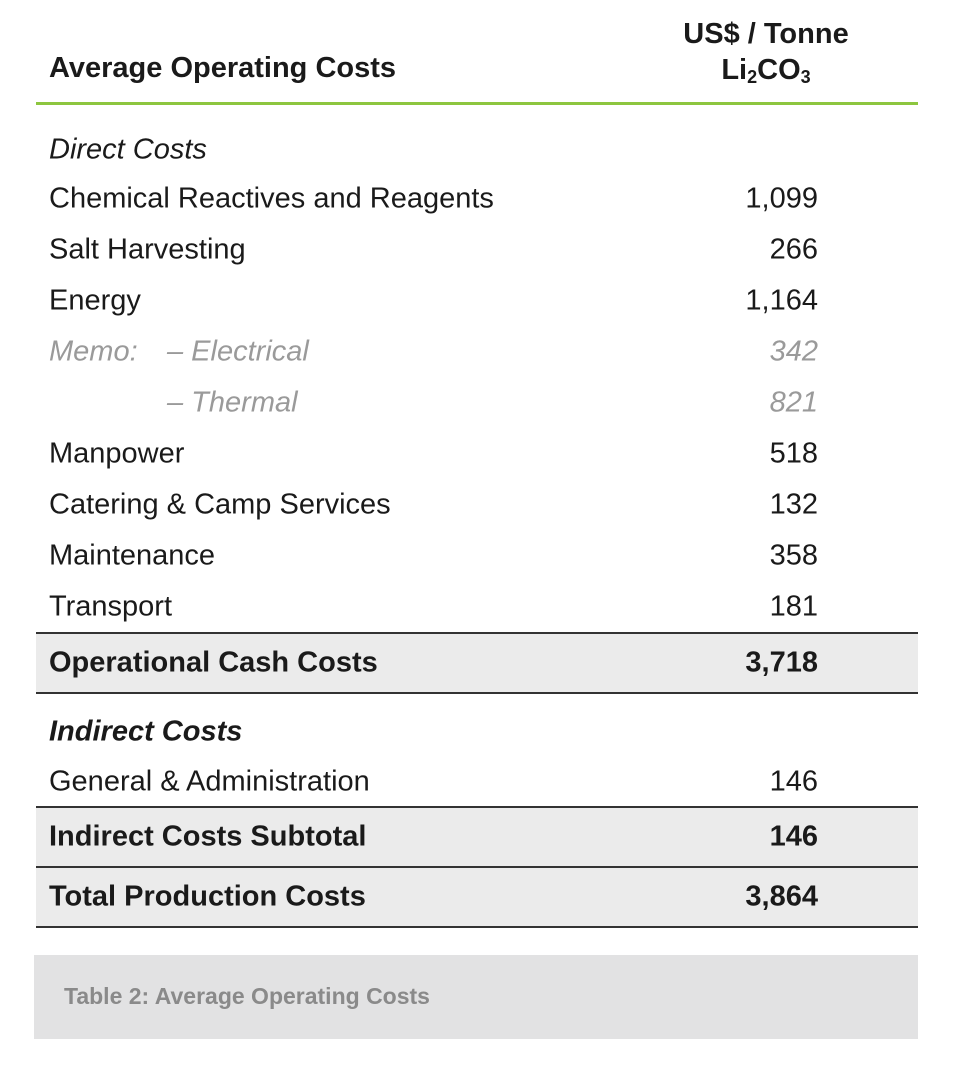  I want to click on memo-row: – Thermal 821, so click(477, 402).